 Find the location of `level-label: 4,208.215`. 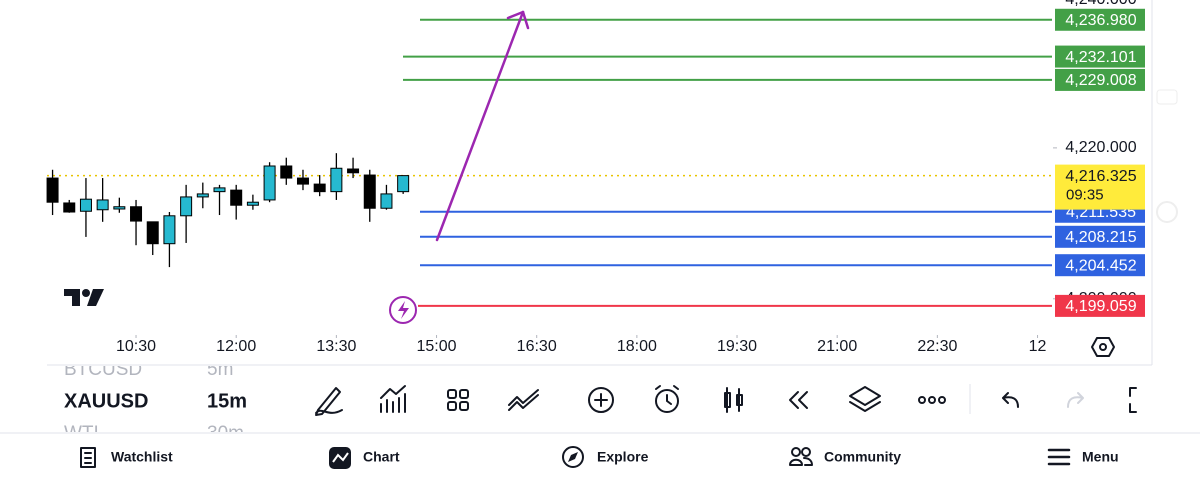

level-label: 4,208.215 is located at coordinates (1100, 237).